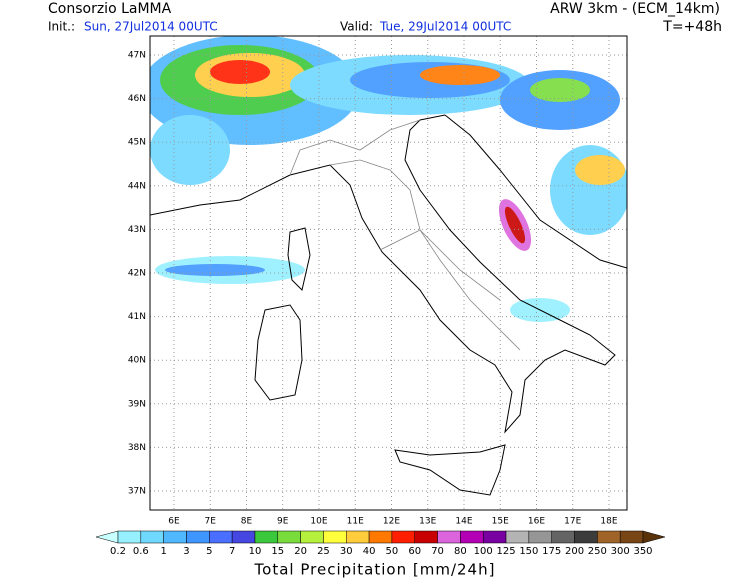  Describe the element at coordinates (642, 551) in the screenshot. I see `colorbar-label: 350` at that location.